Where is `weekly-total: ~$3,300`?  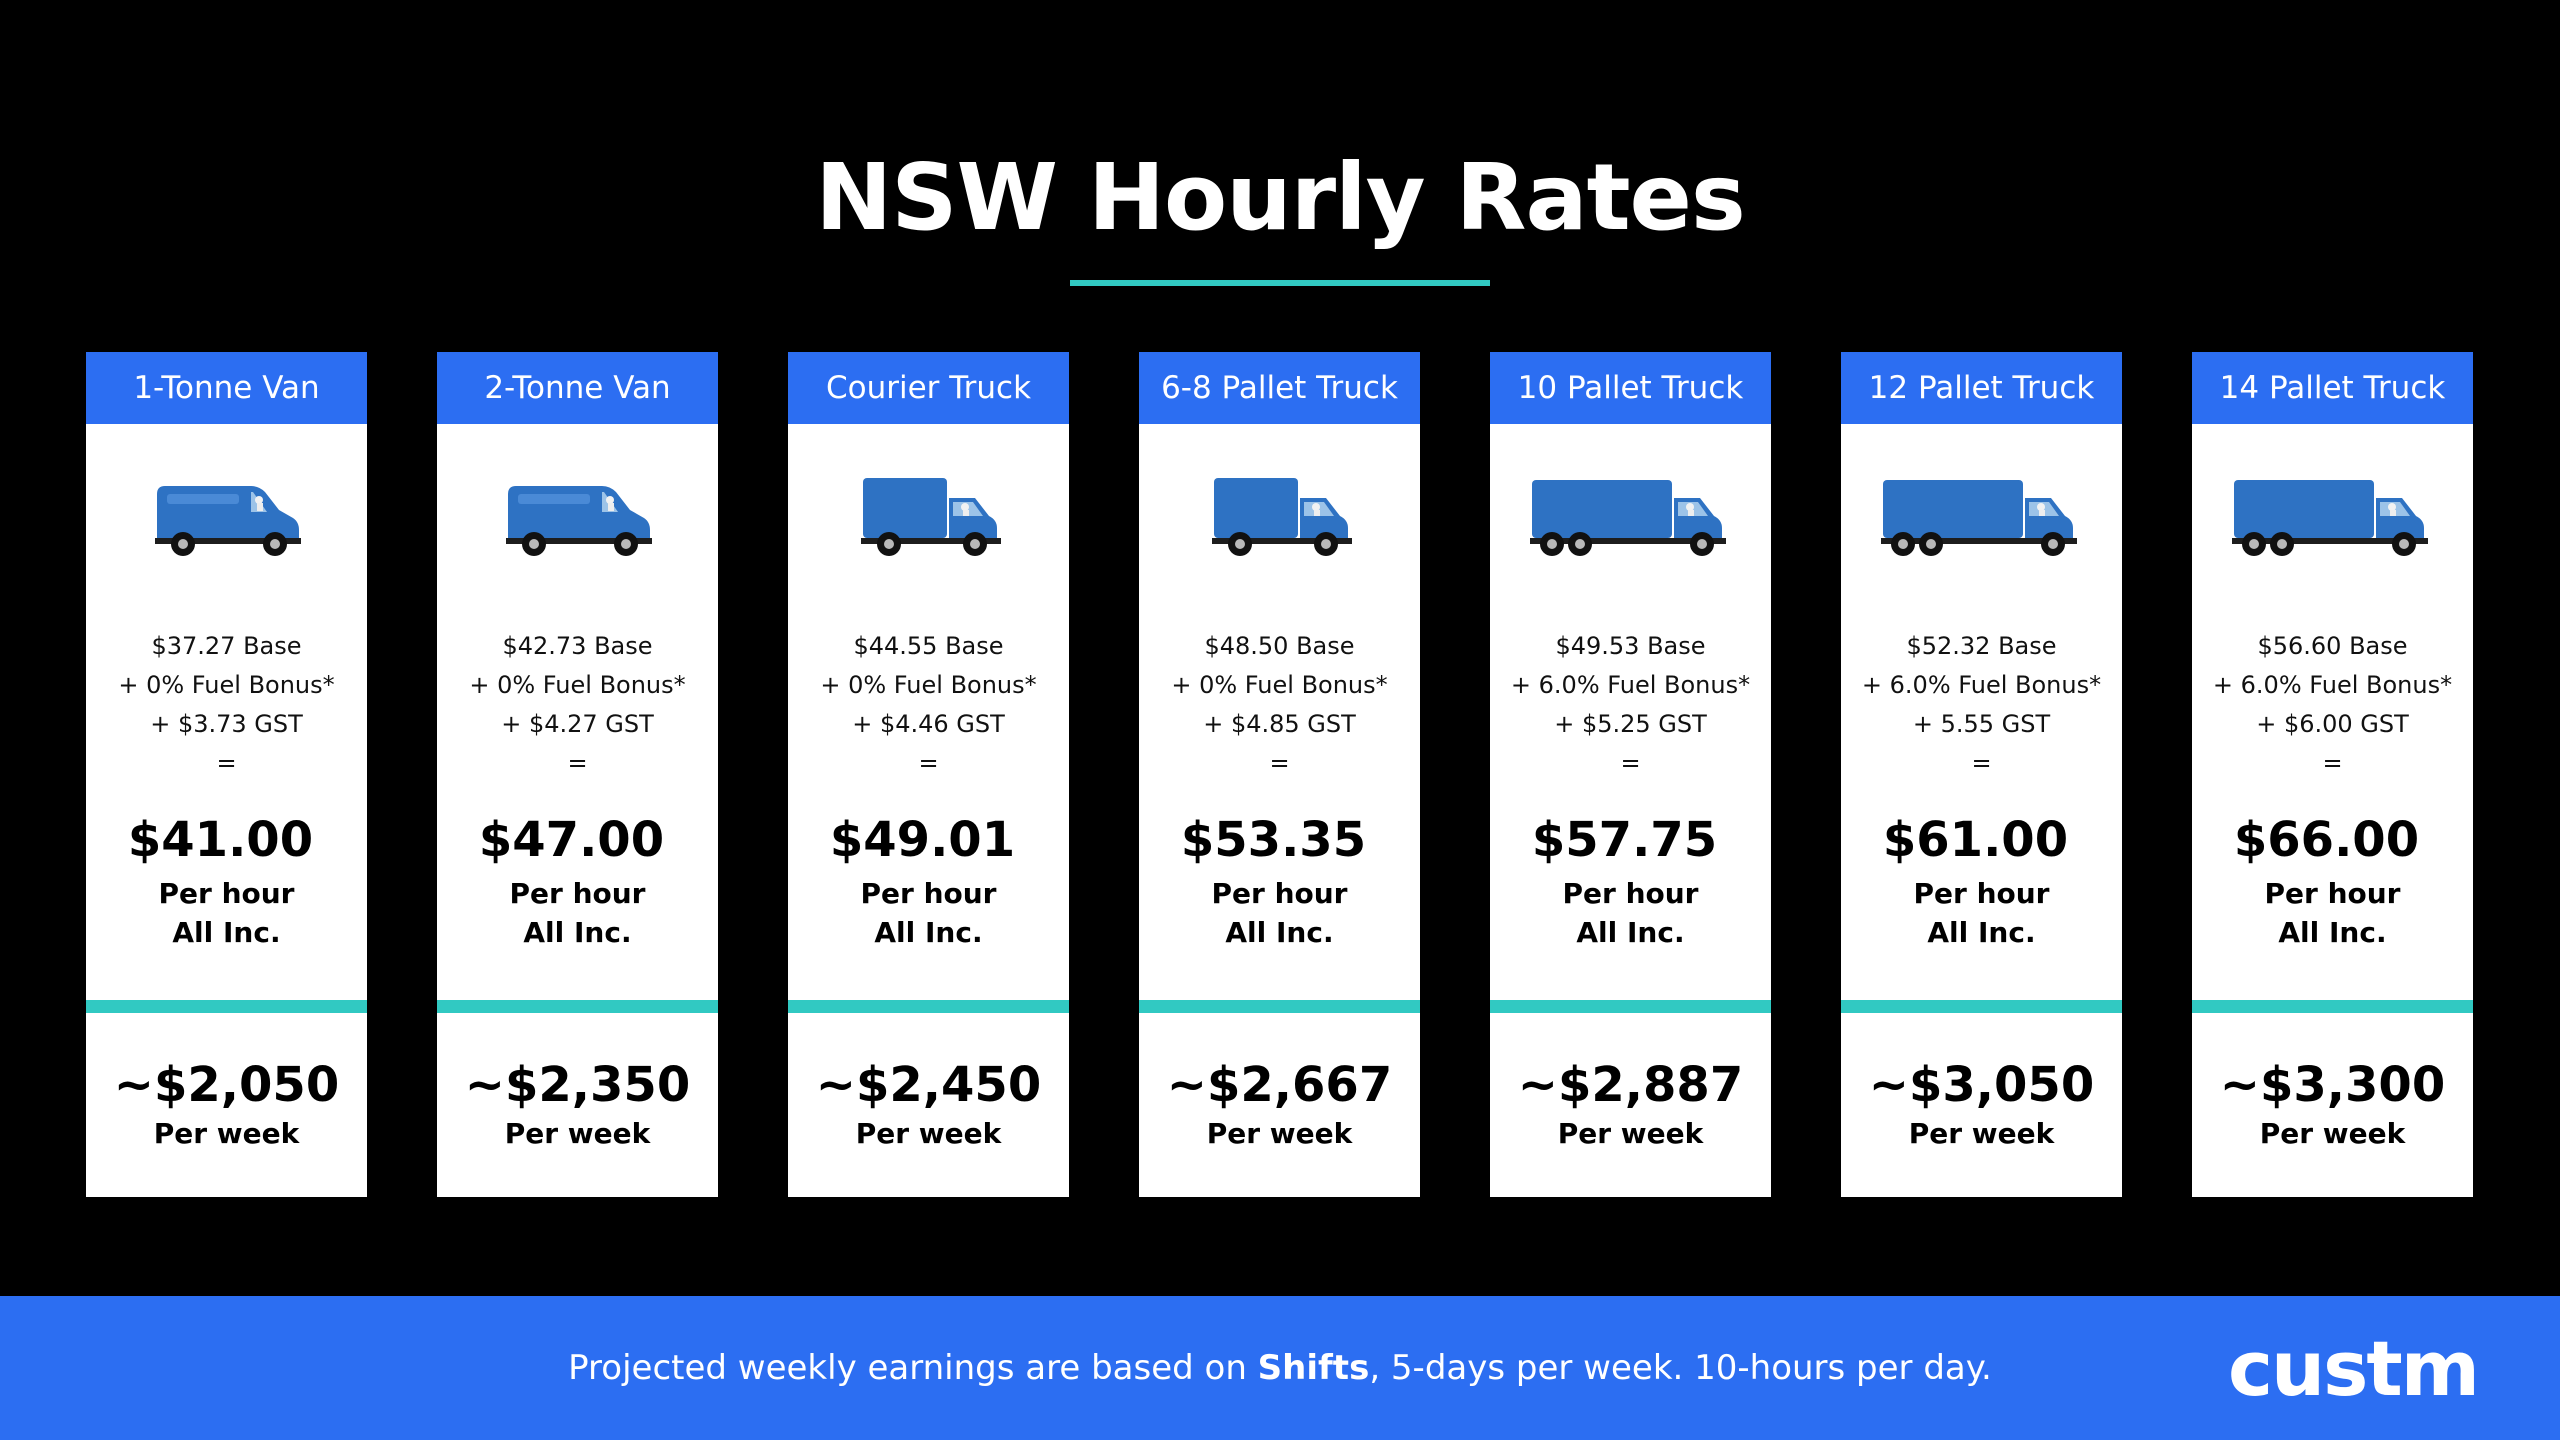 weekly-total: ~$3,300 is located at coordinates (2332, 1085).